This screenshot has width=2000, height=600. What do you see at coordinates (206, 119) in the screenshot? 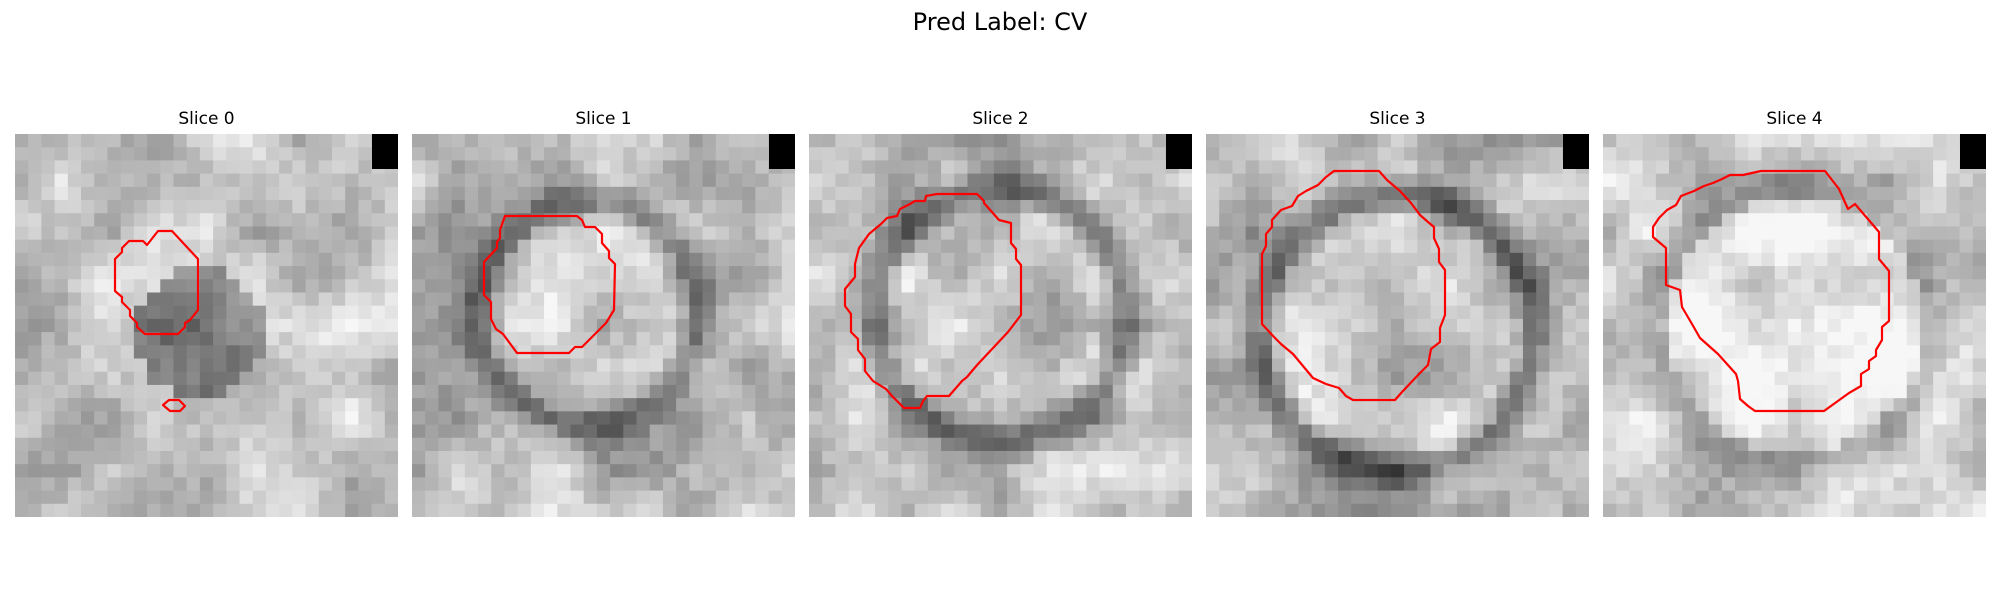
I see `slice-title-0: Slice 0` at bounding box center [206, 119].